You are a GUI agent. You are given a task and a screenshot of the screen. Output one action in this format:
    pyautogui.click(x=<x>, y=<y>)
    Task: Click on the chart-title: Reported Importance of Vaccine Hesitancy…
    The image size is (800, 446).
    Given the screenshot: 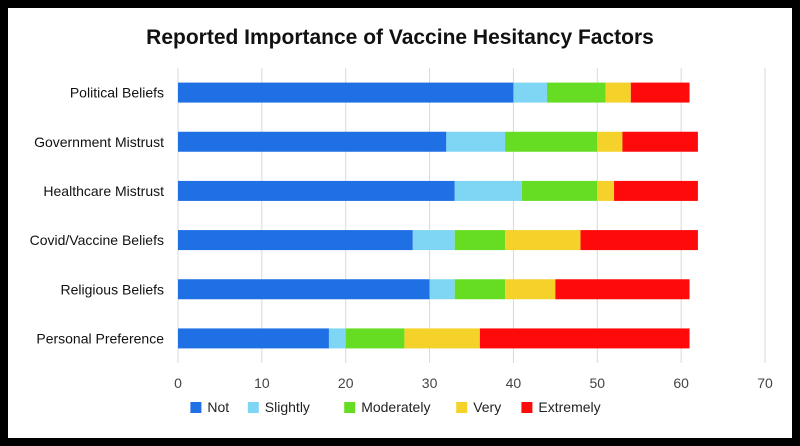 What is the action you would take?
    pyautogui.click(x=400, y=37)
    